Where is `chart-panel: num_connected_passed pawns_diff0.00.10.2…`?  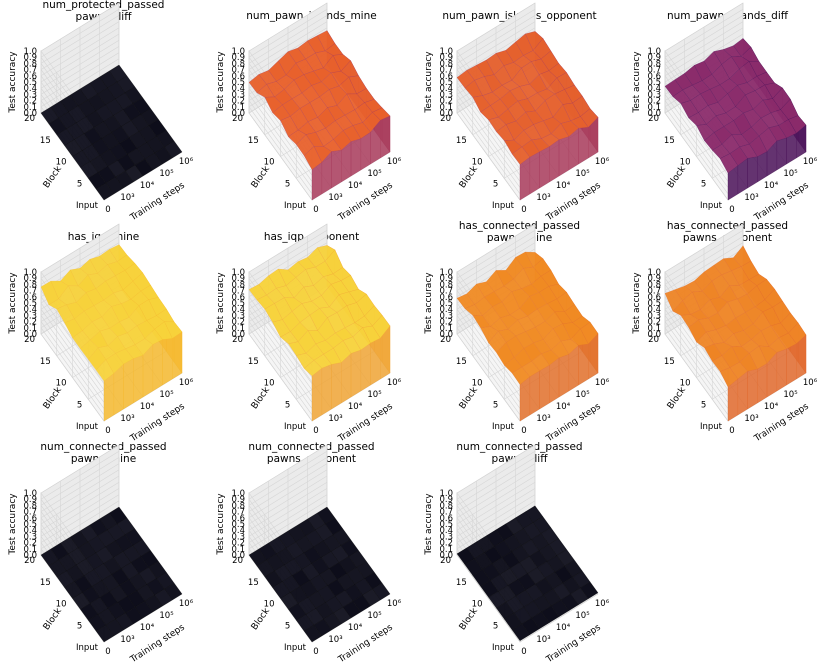
chart-panel: num_connected_passed pawns_diff0.00.10.2… is located at coordinates (519, 552).